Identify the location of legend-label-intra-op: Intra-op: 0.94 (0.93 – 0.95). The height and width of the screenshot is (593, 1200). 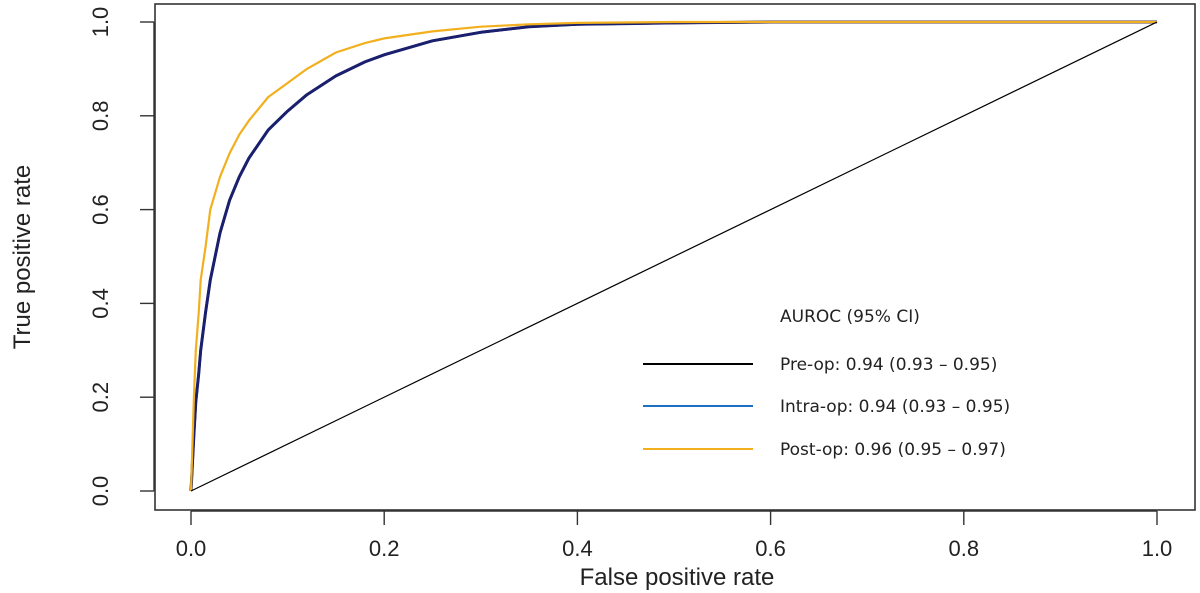
(895, 407).